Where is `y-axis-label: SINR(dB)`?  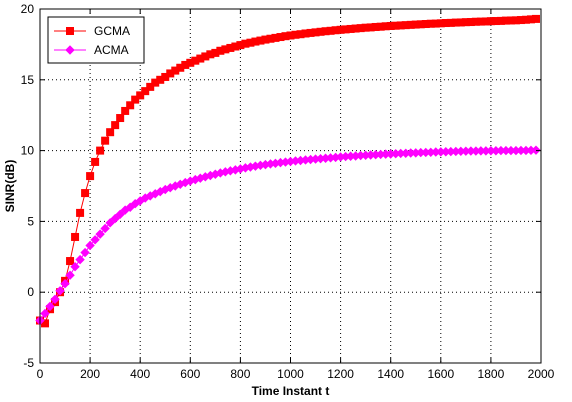 y-axis-label: SINR(dB) is located at coordinates (10, 186).